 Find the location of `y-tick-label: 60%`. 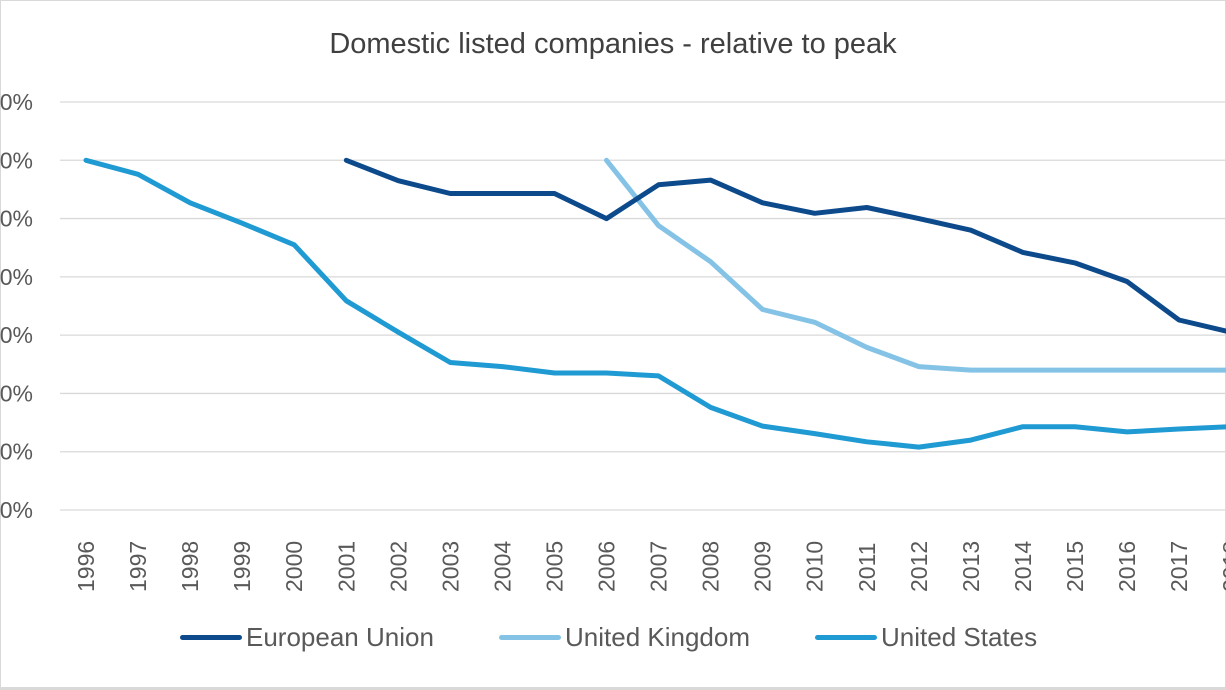

y-tick-label: 60% is located at coordinates (16, 393).